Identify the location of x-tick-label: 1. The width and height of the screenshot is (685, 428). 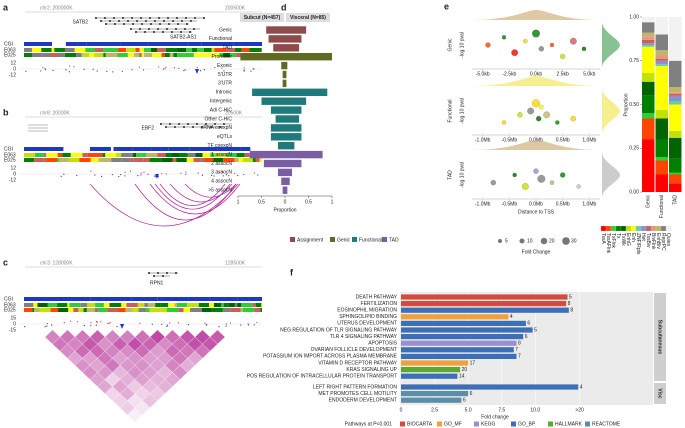
(238, 202).